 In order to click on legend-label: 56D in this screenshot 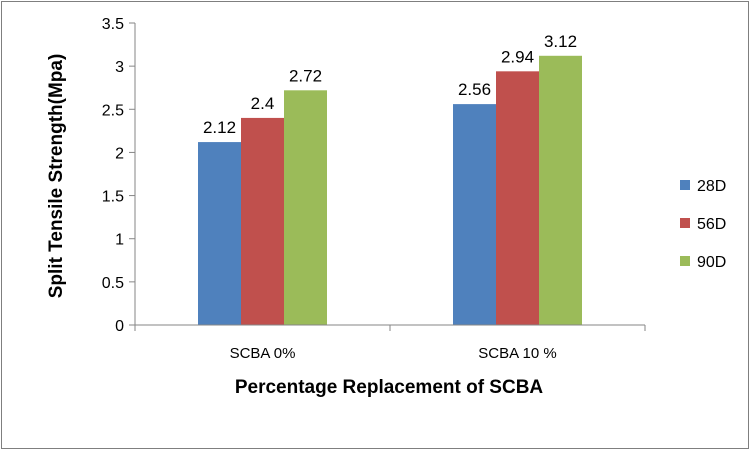, I will do `click(711, 224)`.